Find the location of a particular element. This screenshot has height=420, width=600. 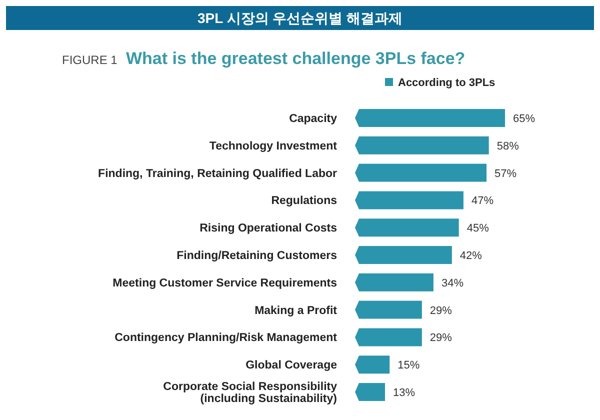

chart-title: 3PL 시장의 우선순위별 해결과제 is located at coordinates (300, 18).